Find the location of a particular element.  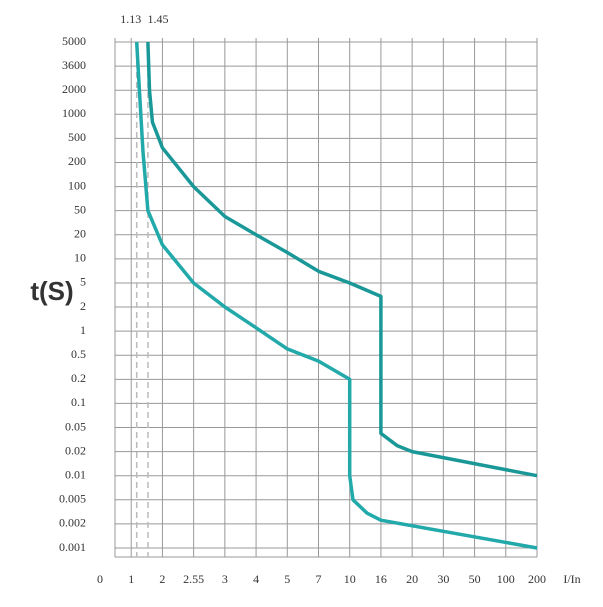

y-tick-label: 50 is located at coordinates (80, 209).